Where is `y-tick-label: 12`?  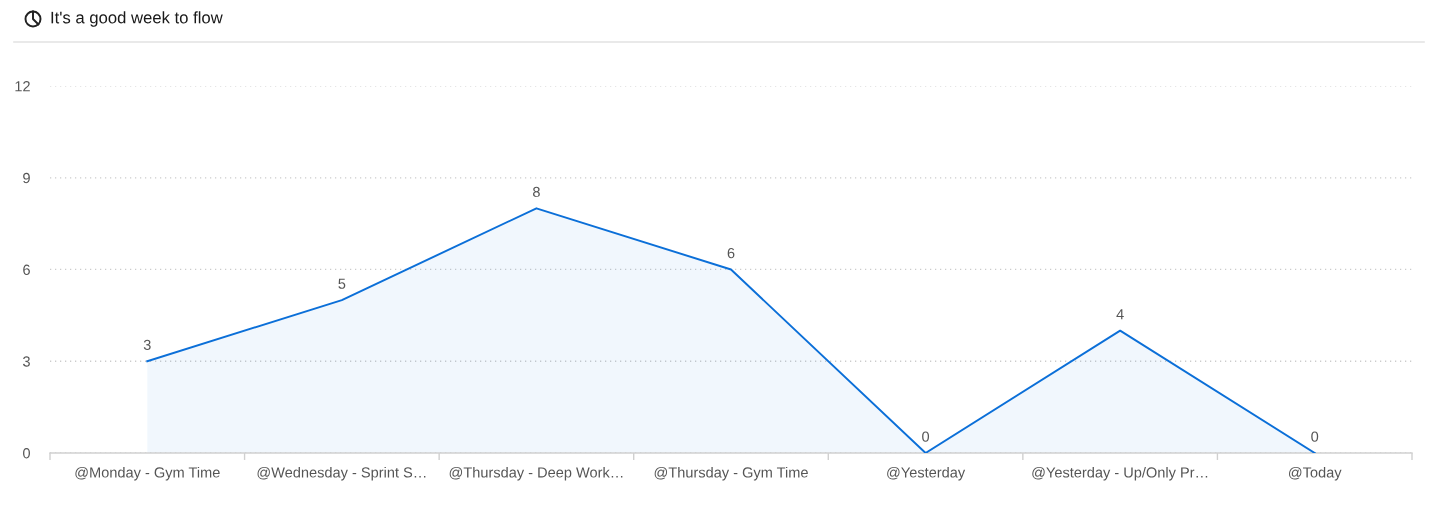 y-tick-label: 12 is located at coordinates (22, 86).